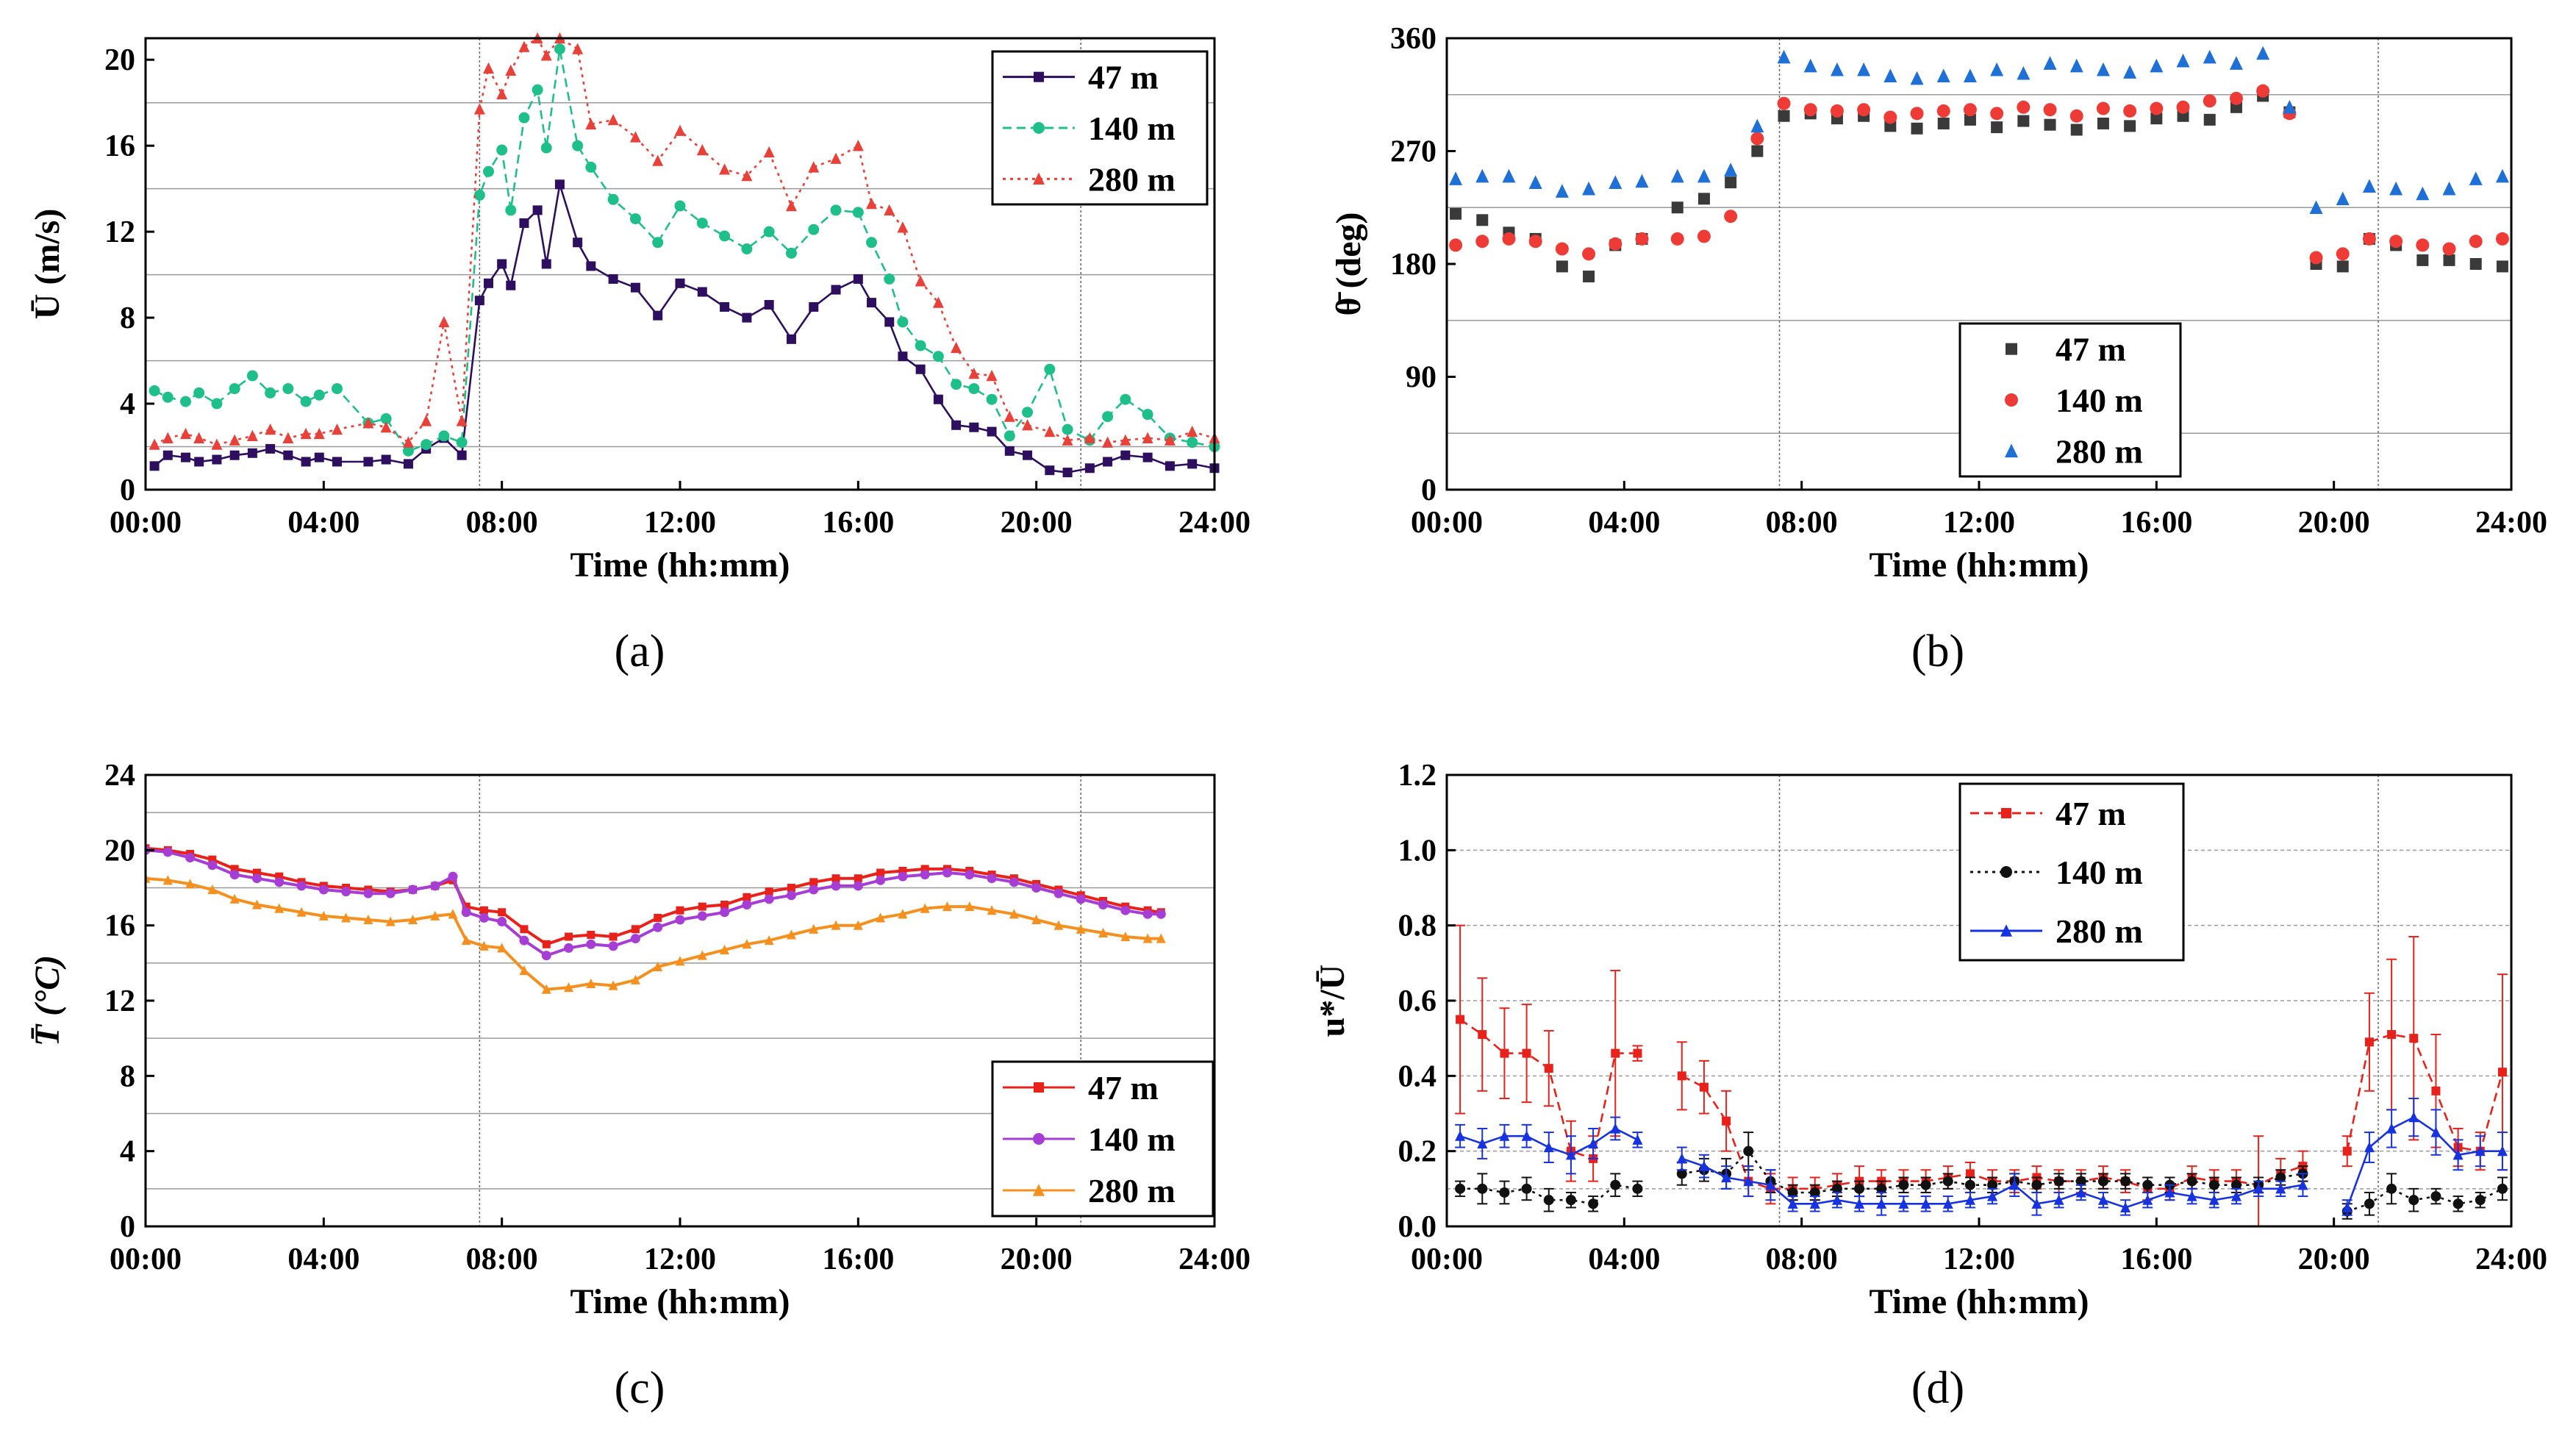  Describe the element at coordinates (1417, 1227) in the screenshot. I see `y-tick-label: 0.0` at that location.